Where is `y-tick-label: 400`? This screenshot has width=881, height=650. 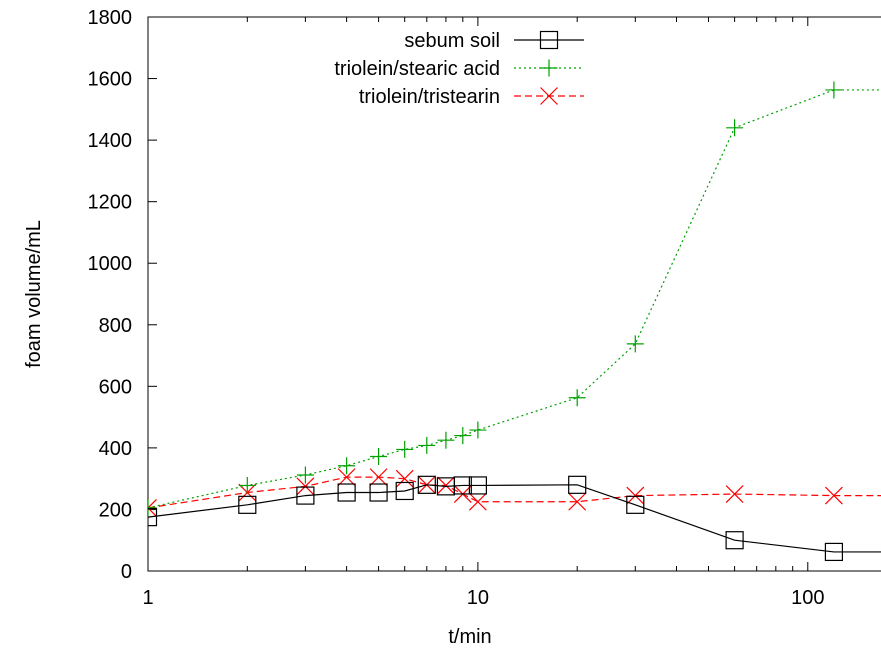 y-tick-label: 400 is located at coordinates (115, 449).